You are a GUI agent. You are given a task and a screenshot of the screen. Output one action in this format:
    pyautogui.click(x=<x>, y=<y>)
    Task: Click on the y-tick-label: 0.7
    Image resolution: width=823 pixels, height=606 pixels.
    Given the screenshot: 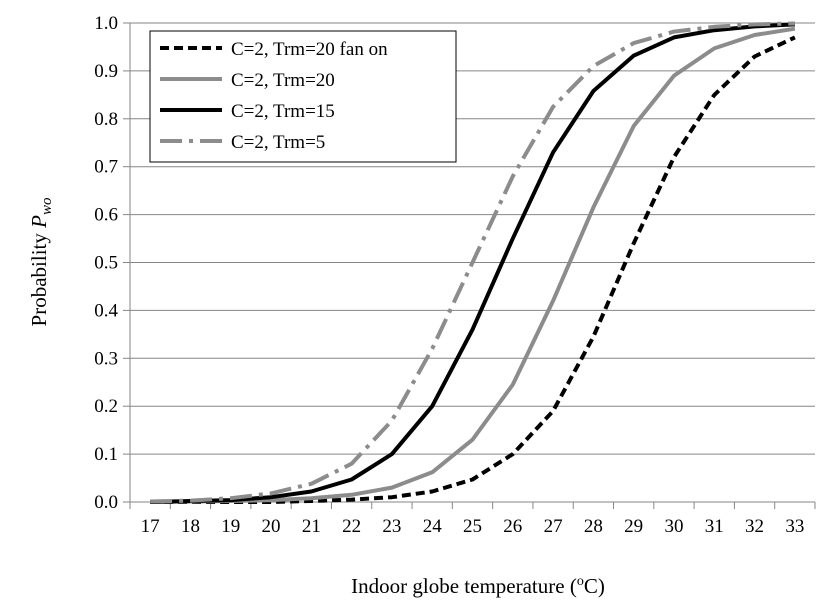 What is the action you would take?
    pyautogui.click(x=106, y=167)
    